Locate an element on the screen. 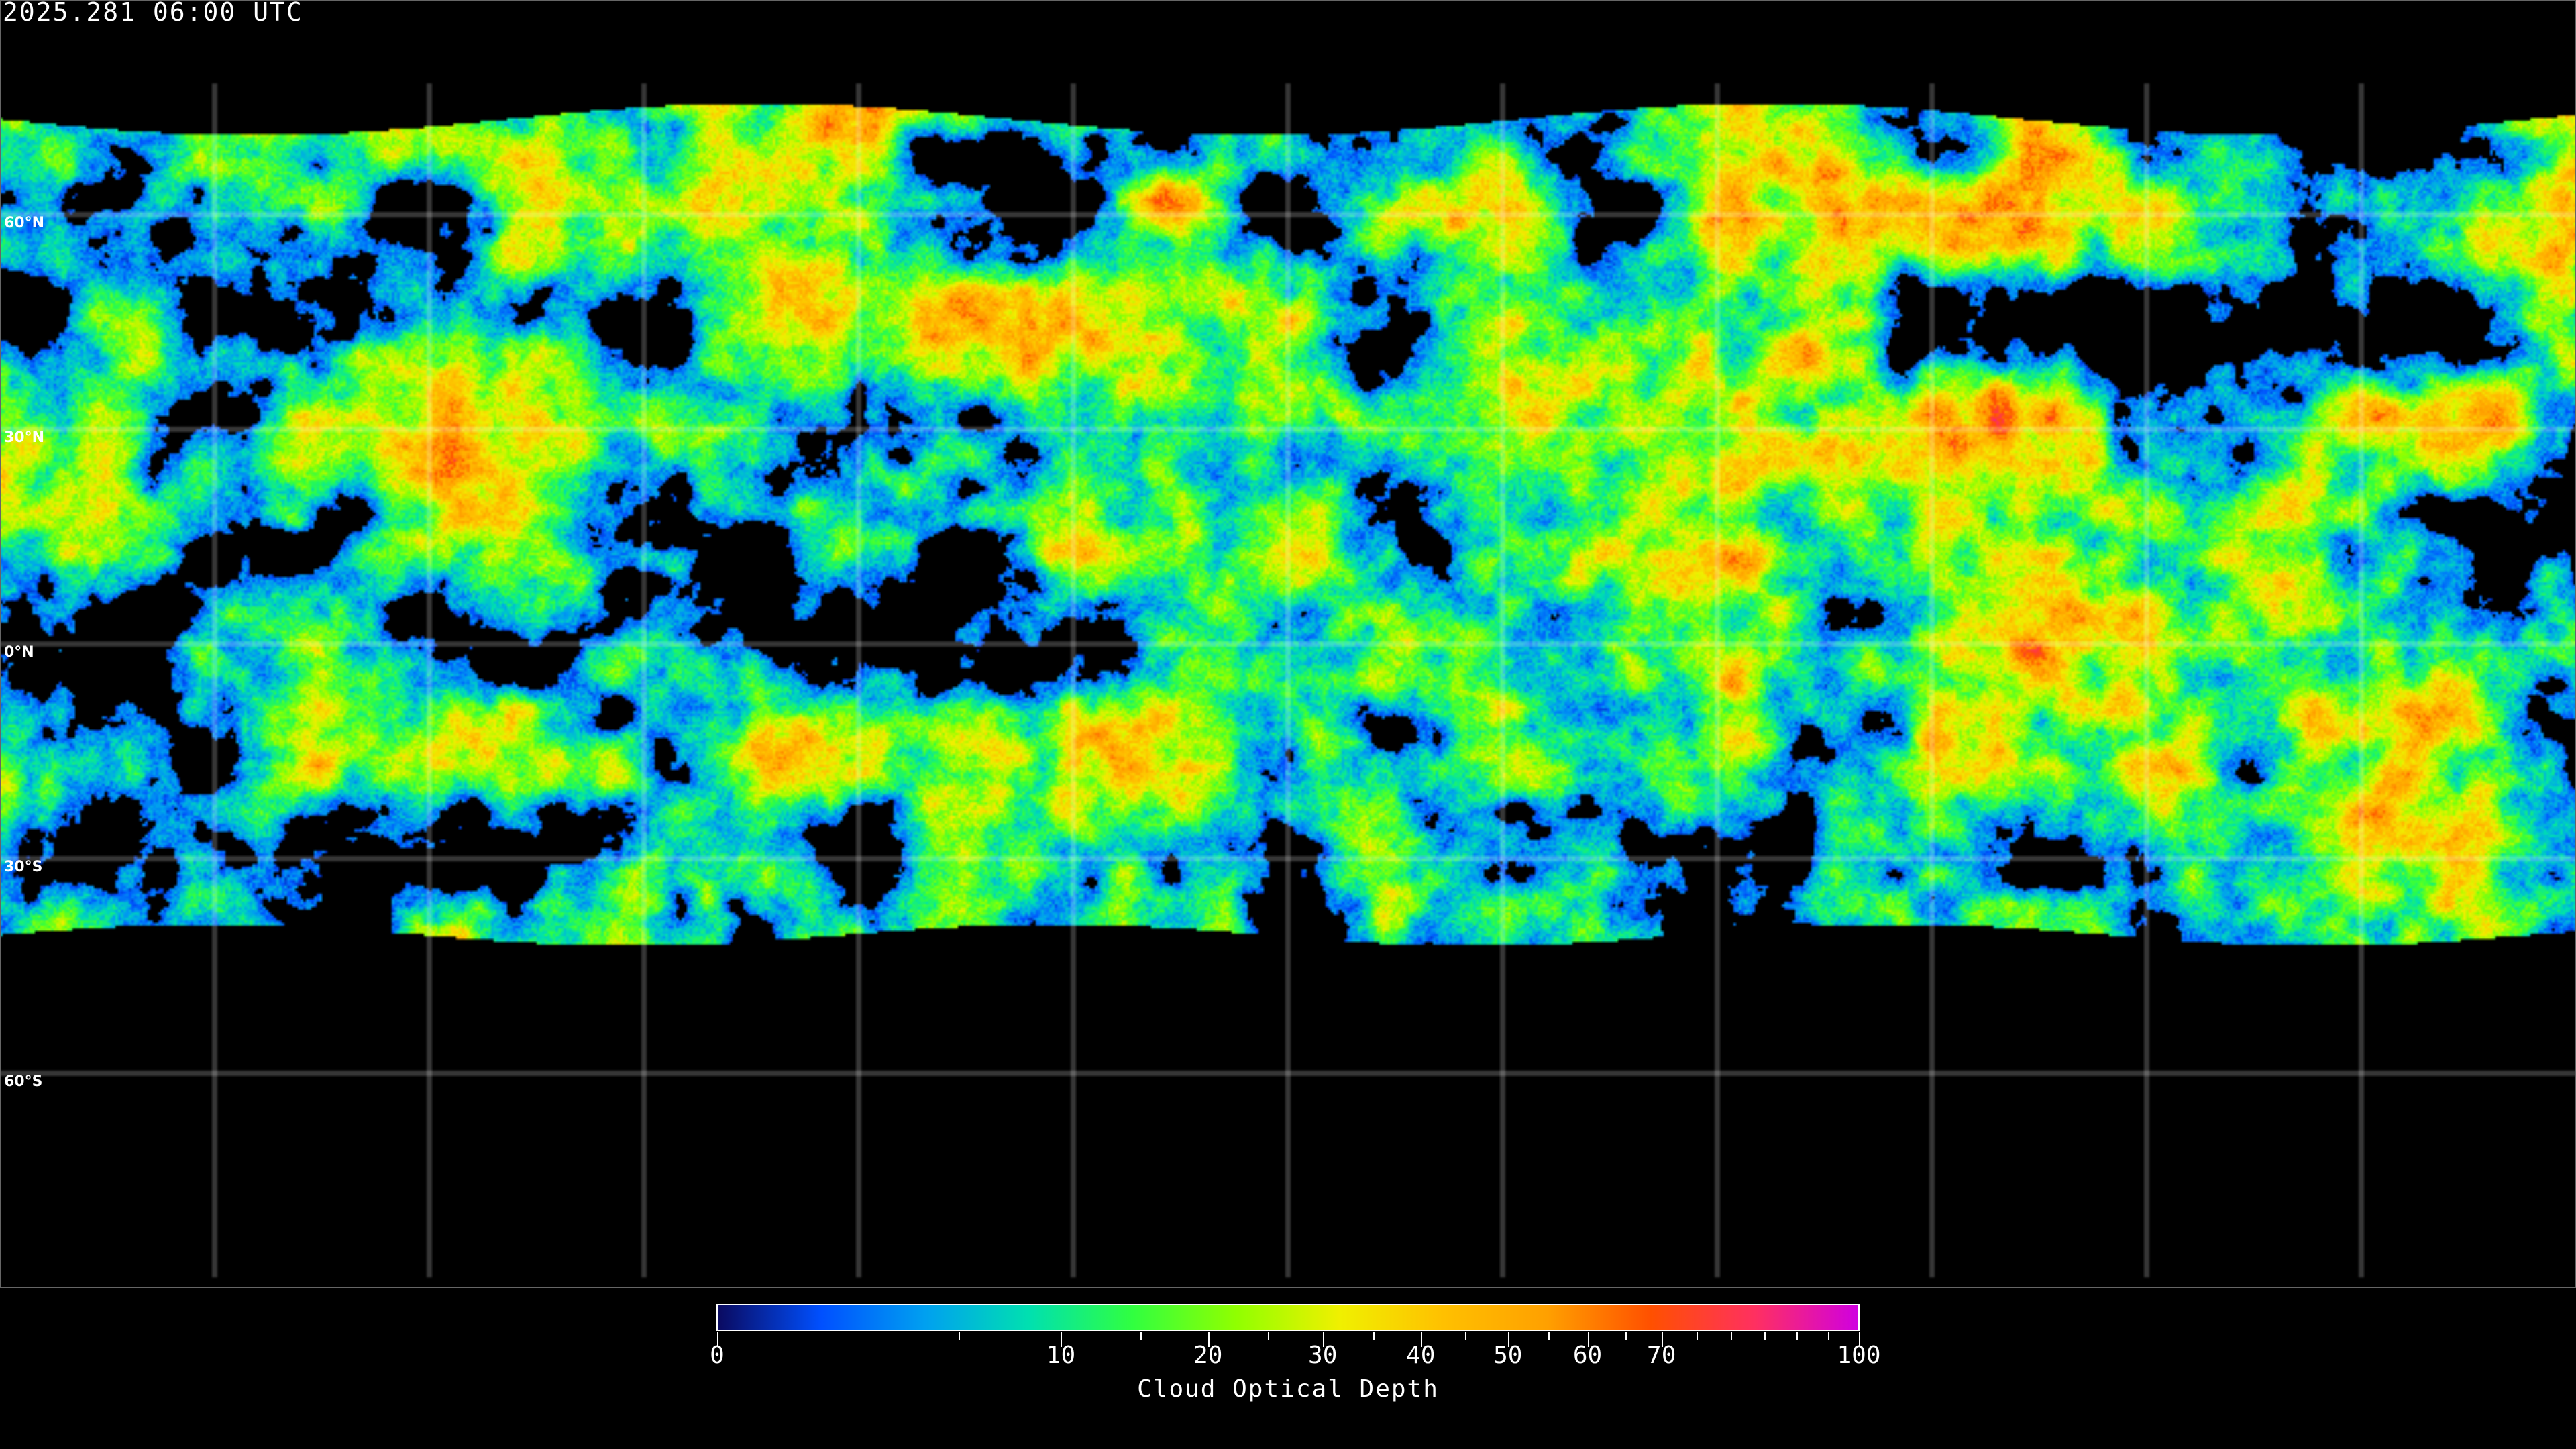 Image resolution: width=2576 pixels, height=1449 pixels. colorbar-tick-label: 100 is located at coordinates (1859, 1355).